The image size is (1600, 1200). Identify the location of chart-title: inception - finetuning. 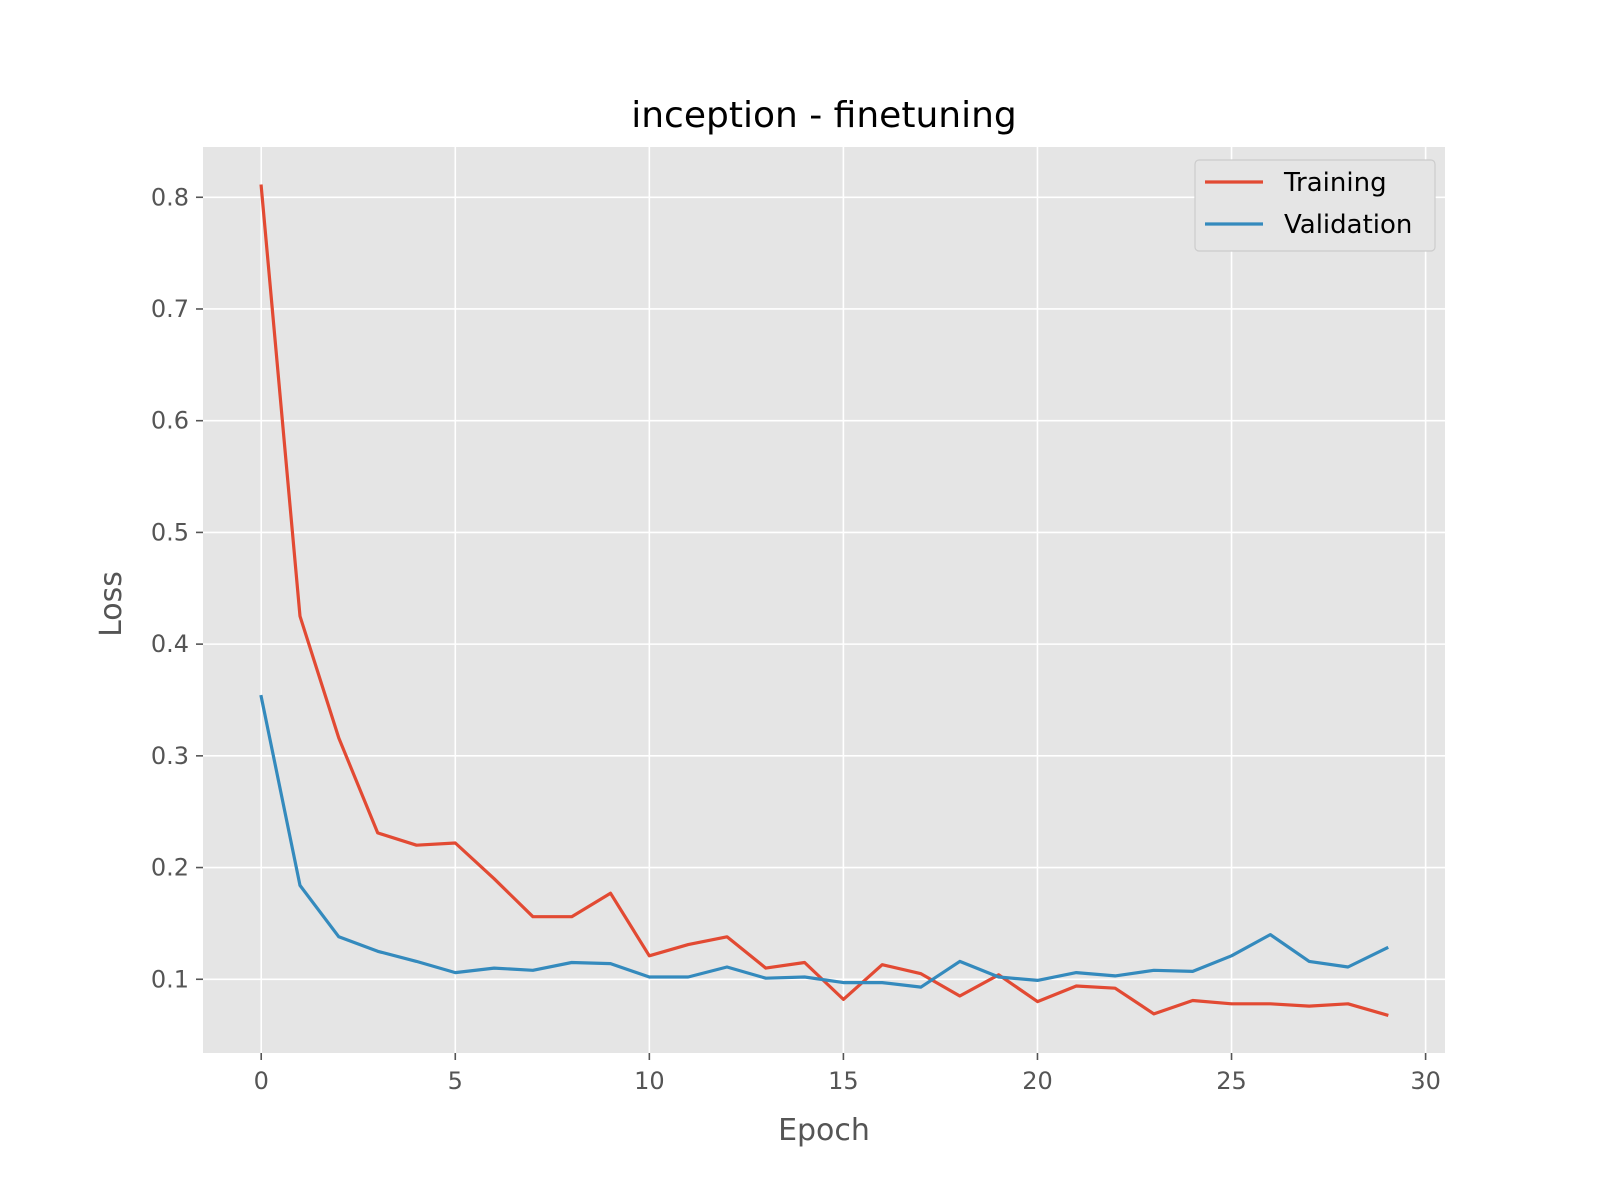
(824, 115).